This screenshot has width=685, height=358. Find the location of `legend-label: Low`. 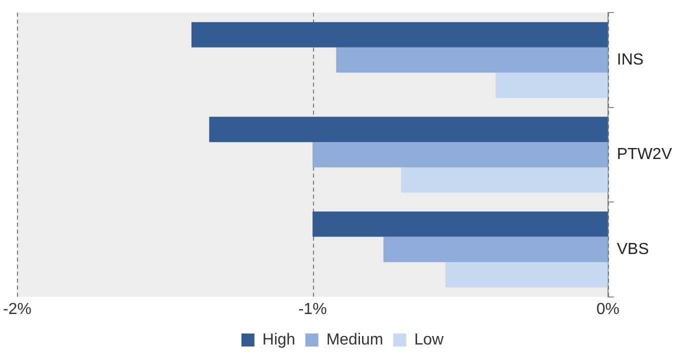

legend-label: Low is located at coordinates (429, 339).